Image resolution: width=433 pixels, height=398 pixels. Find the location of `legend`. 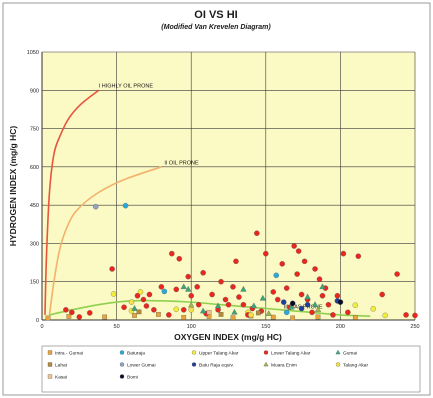

legend is located at coordinates (231, 369).